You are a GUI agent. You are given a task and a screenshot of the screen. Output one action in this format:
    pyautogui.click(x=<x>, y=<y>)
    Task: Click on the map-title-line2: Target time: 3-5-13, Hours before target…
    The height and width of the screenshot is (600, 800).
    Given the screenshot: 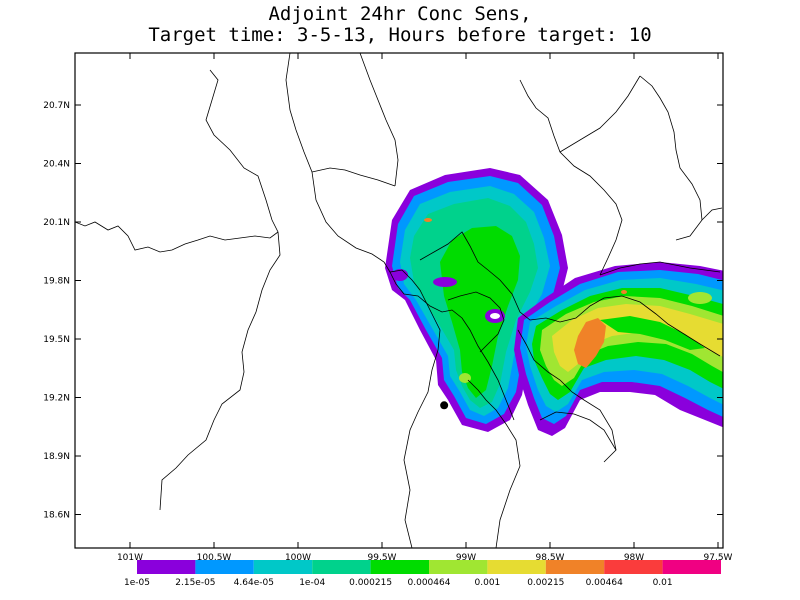 What is the action you would take?
    pyautogui.click(x=400, y=35)
    